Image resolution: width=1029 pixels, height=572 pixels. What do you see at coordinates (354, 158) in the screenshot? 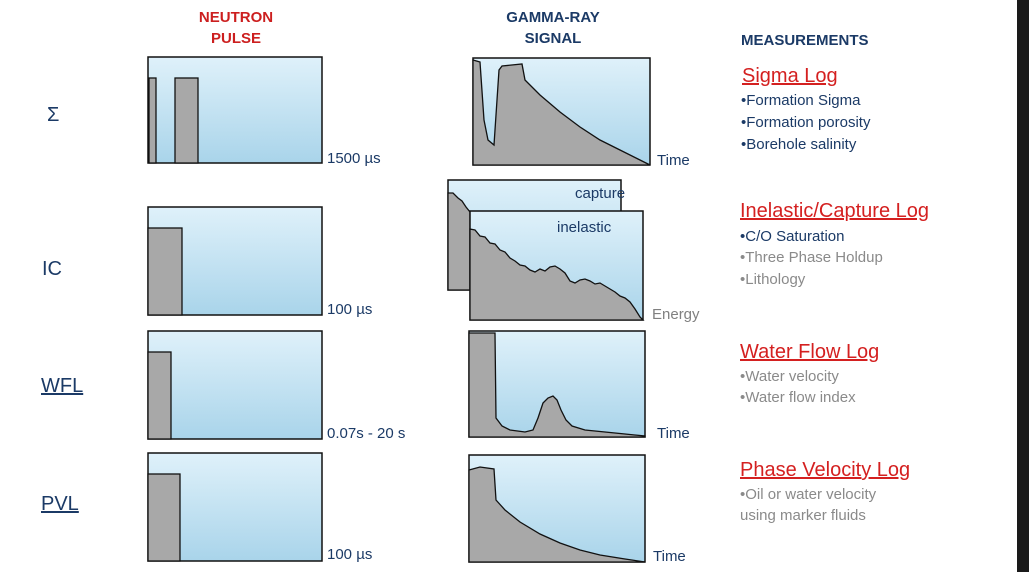
I see `pulse-duration-sigma: 1500 µs` at bounding box center [354, 158].